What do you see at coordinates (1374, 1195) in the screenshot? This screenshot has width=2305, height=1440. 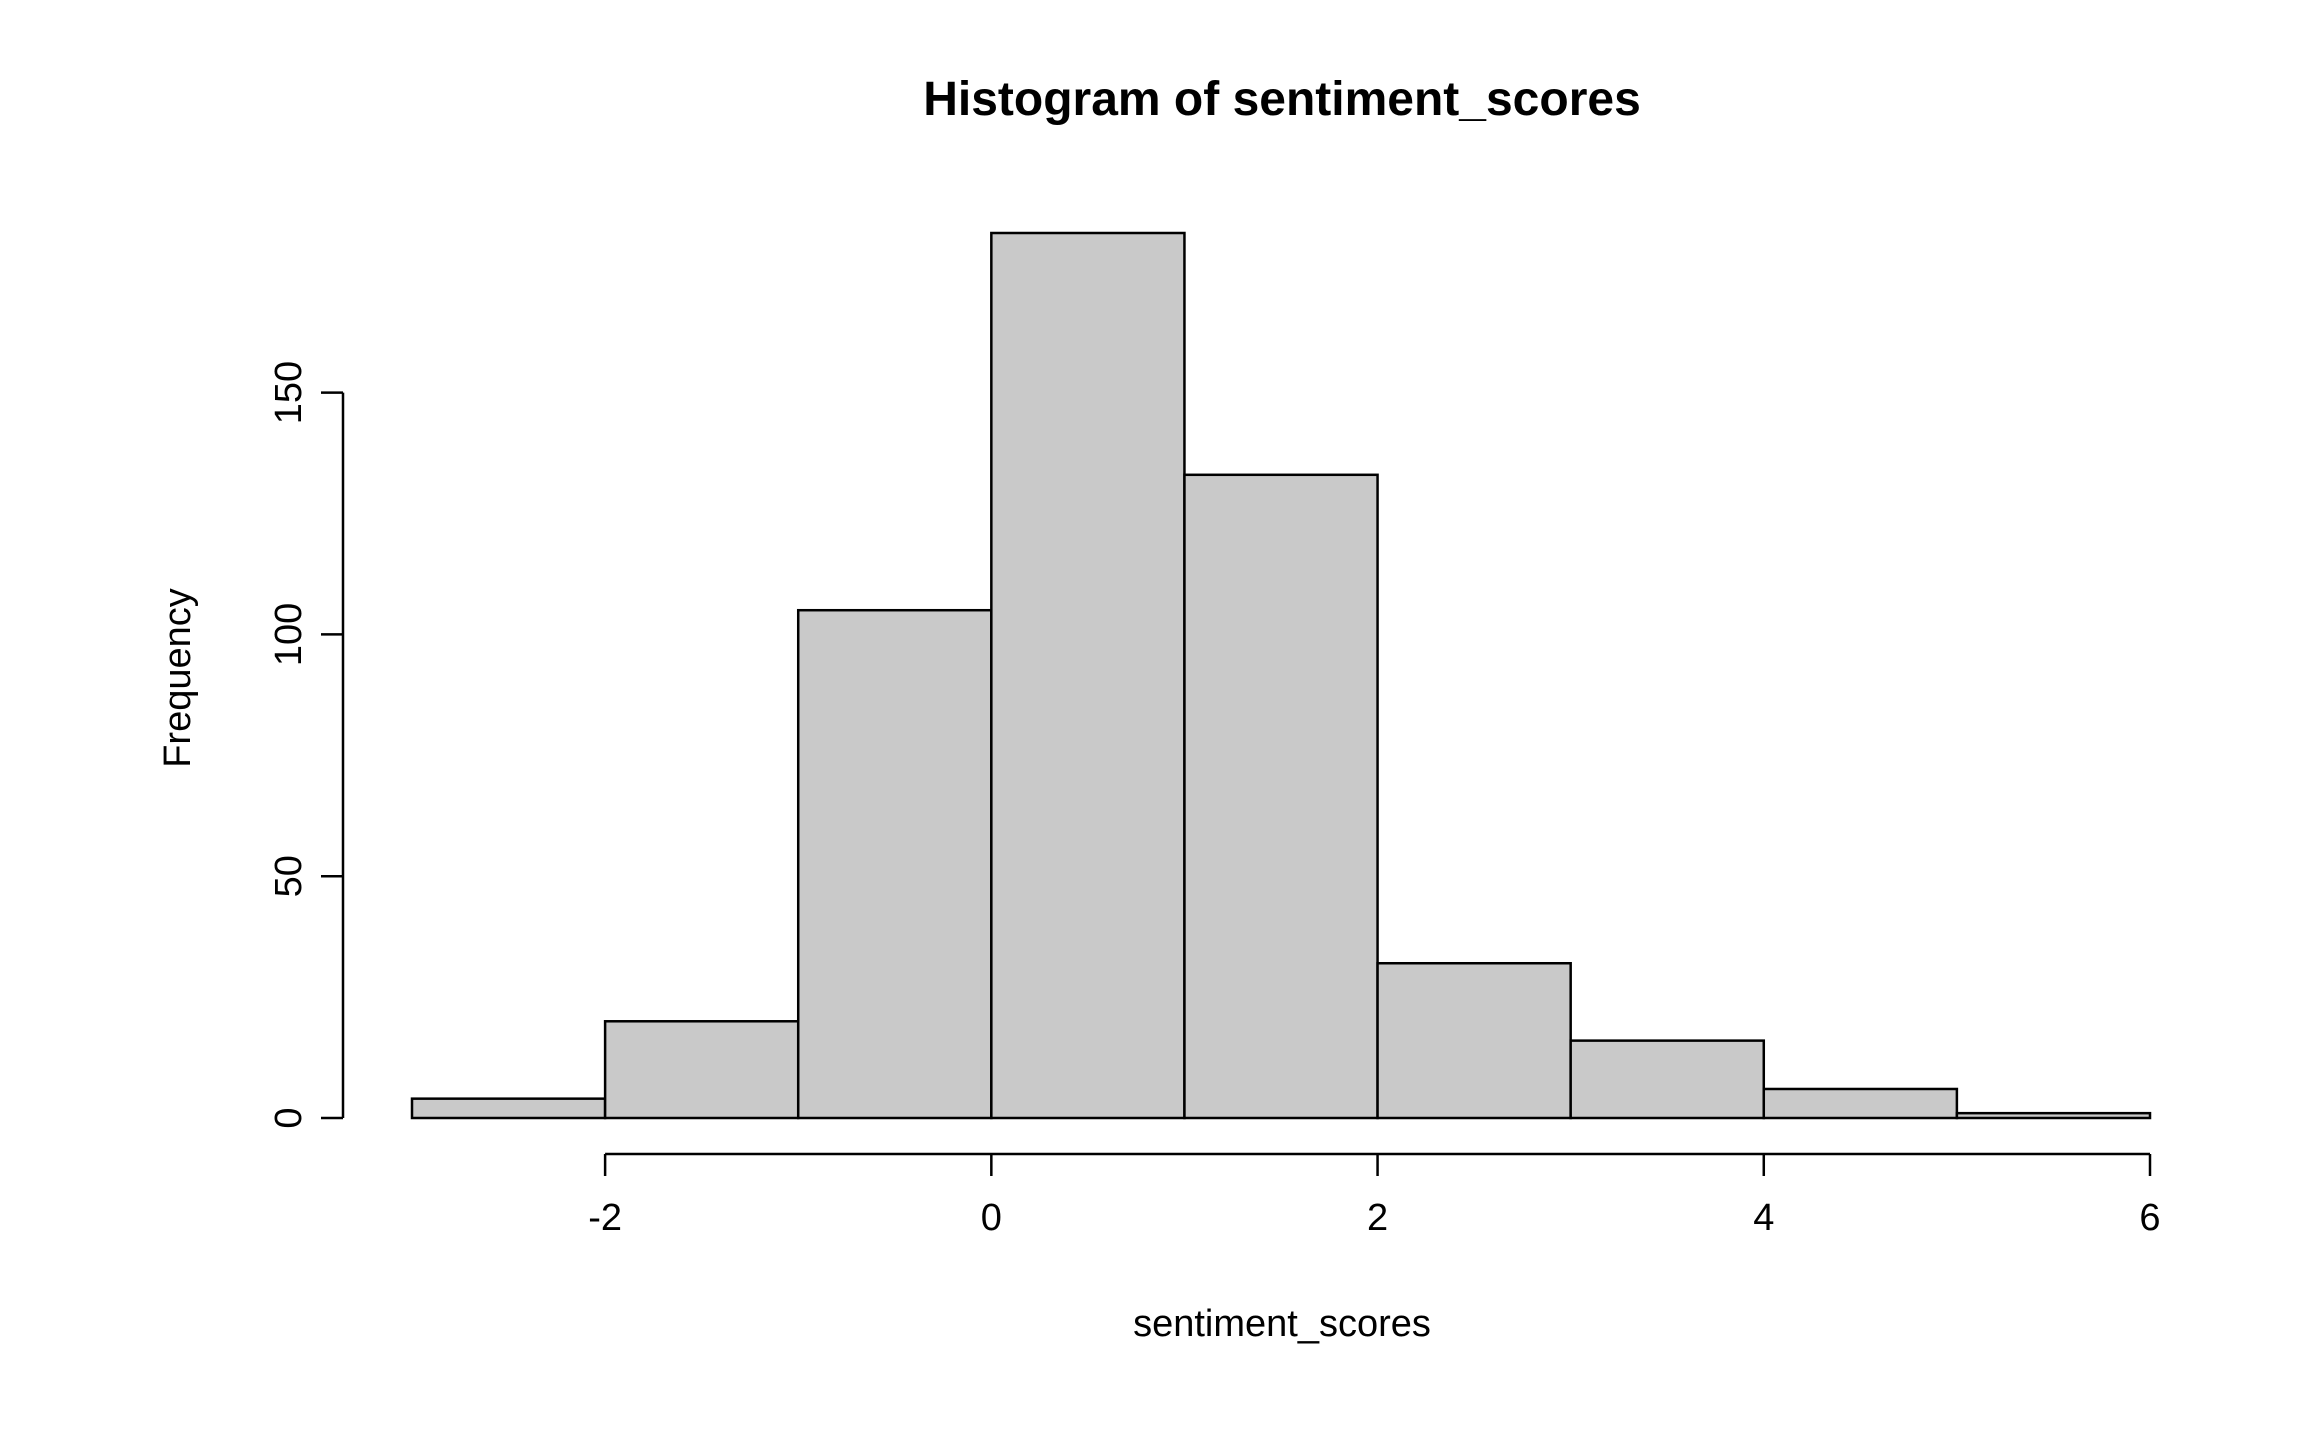 I see `x-axis: -2 0 2 4 6` at bounding box center [1374, 1195].